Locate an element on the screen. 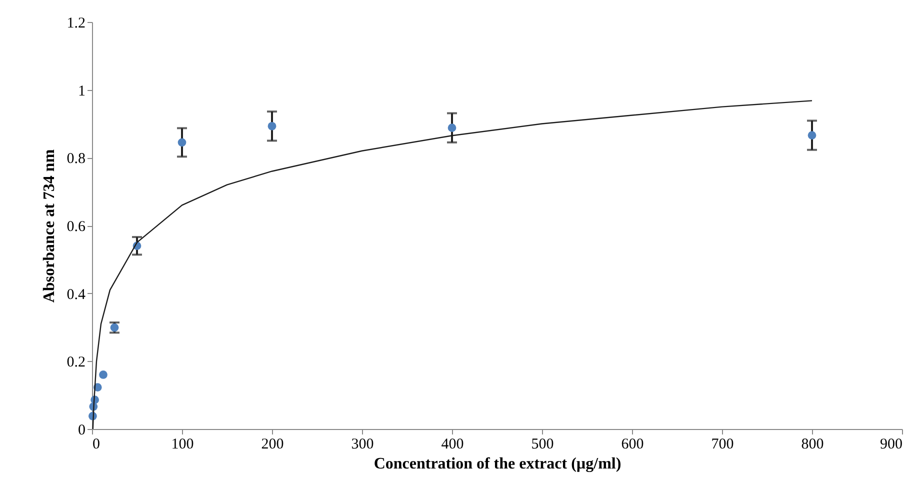  x-tick-label: 400 is located at coordinates (452, 444).